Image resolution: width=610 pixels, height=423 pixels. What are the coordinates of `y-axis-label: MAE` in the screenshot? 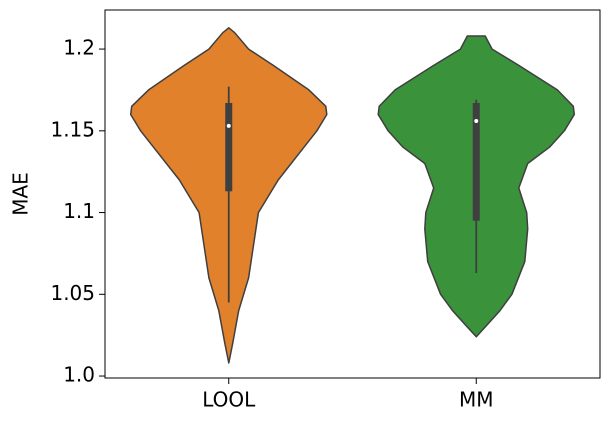 It's located at (21, 194).